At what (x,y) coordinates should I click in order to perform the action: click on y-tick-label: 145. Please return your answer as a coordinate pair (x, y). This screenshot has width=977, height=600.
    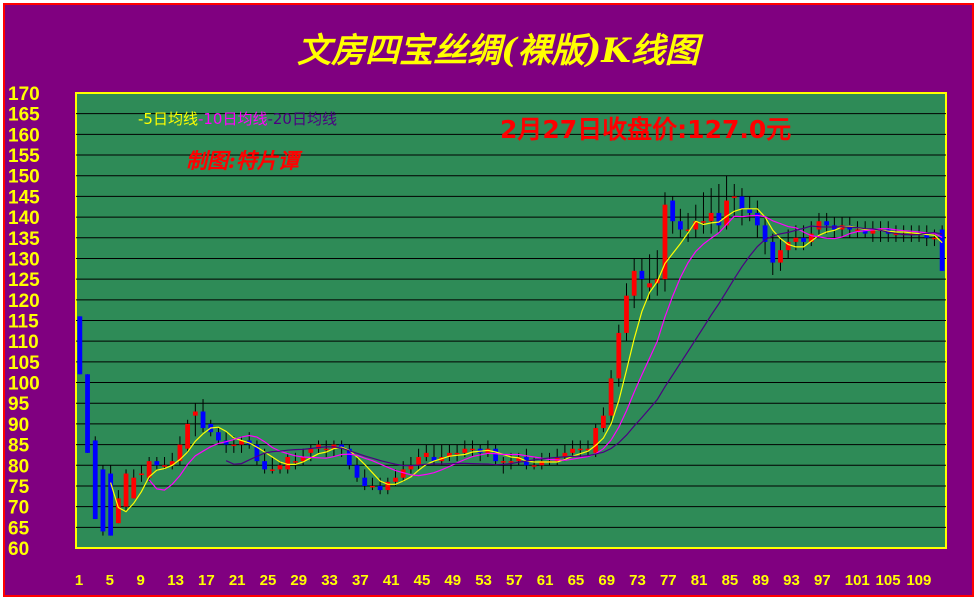
    Looking at the image, I should click on (24, 197).